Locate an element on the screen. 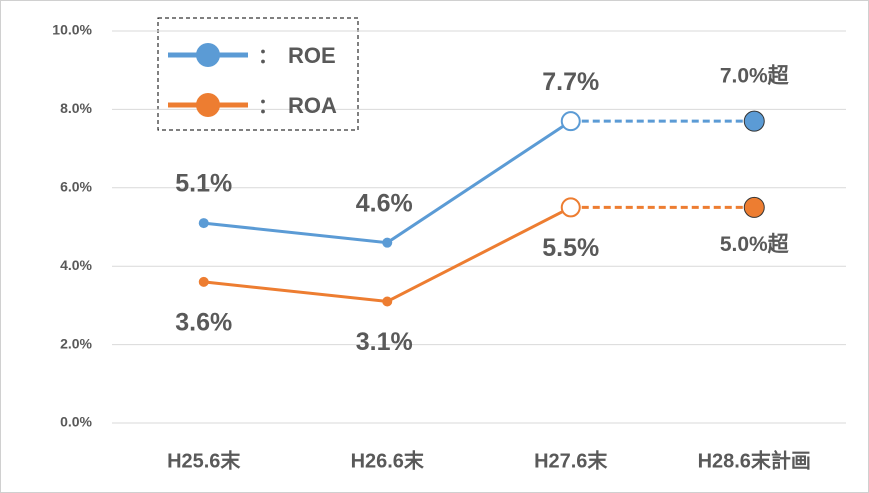  y-tick-label: 0.0% is located at coordinates (76, 422).